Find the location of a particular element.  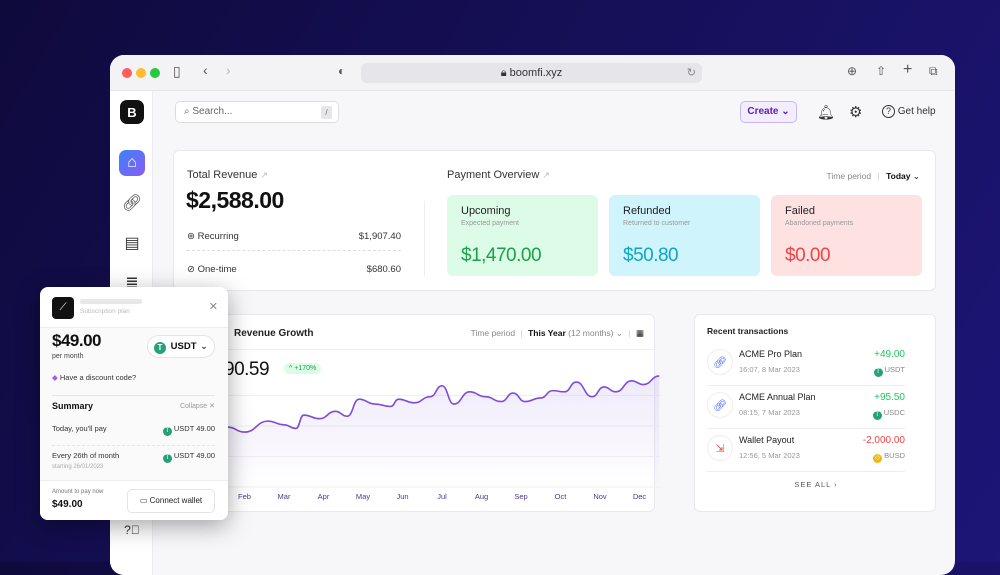

x-tick-label: Sep is located at coordinates (520, 496).